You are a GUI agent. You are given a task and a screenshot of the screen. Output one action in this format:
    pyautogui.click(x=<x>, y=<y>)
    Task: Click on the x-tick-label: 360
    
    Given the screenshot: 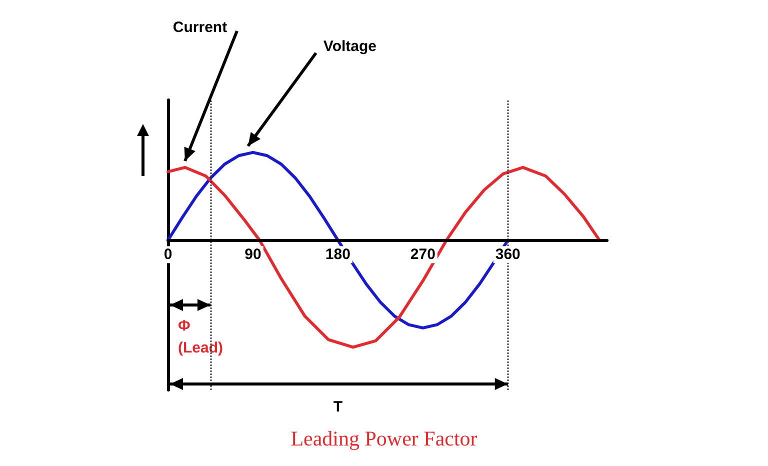 What is the action you would take?
    pyautogui.click(x=507, y=255)
    